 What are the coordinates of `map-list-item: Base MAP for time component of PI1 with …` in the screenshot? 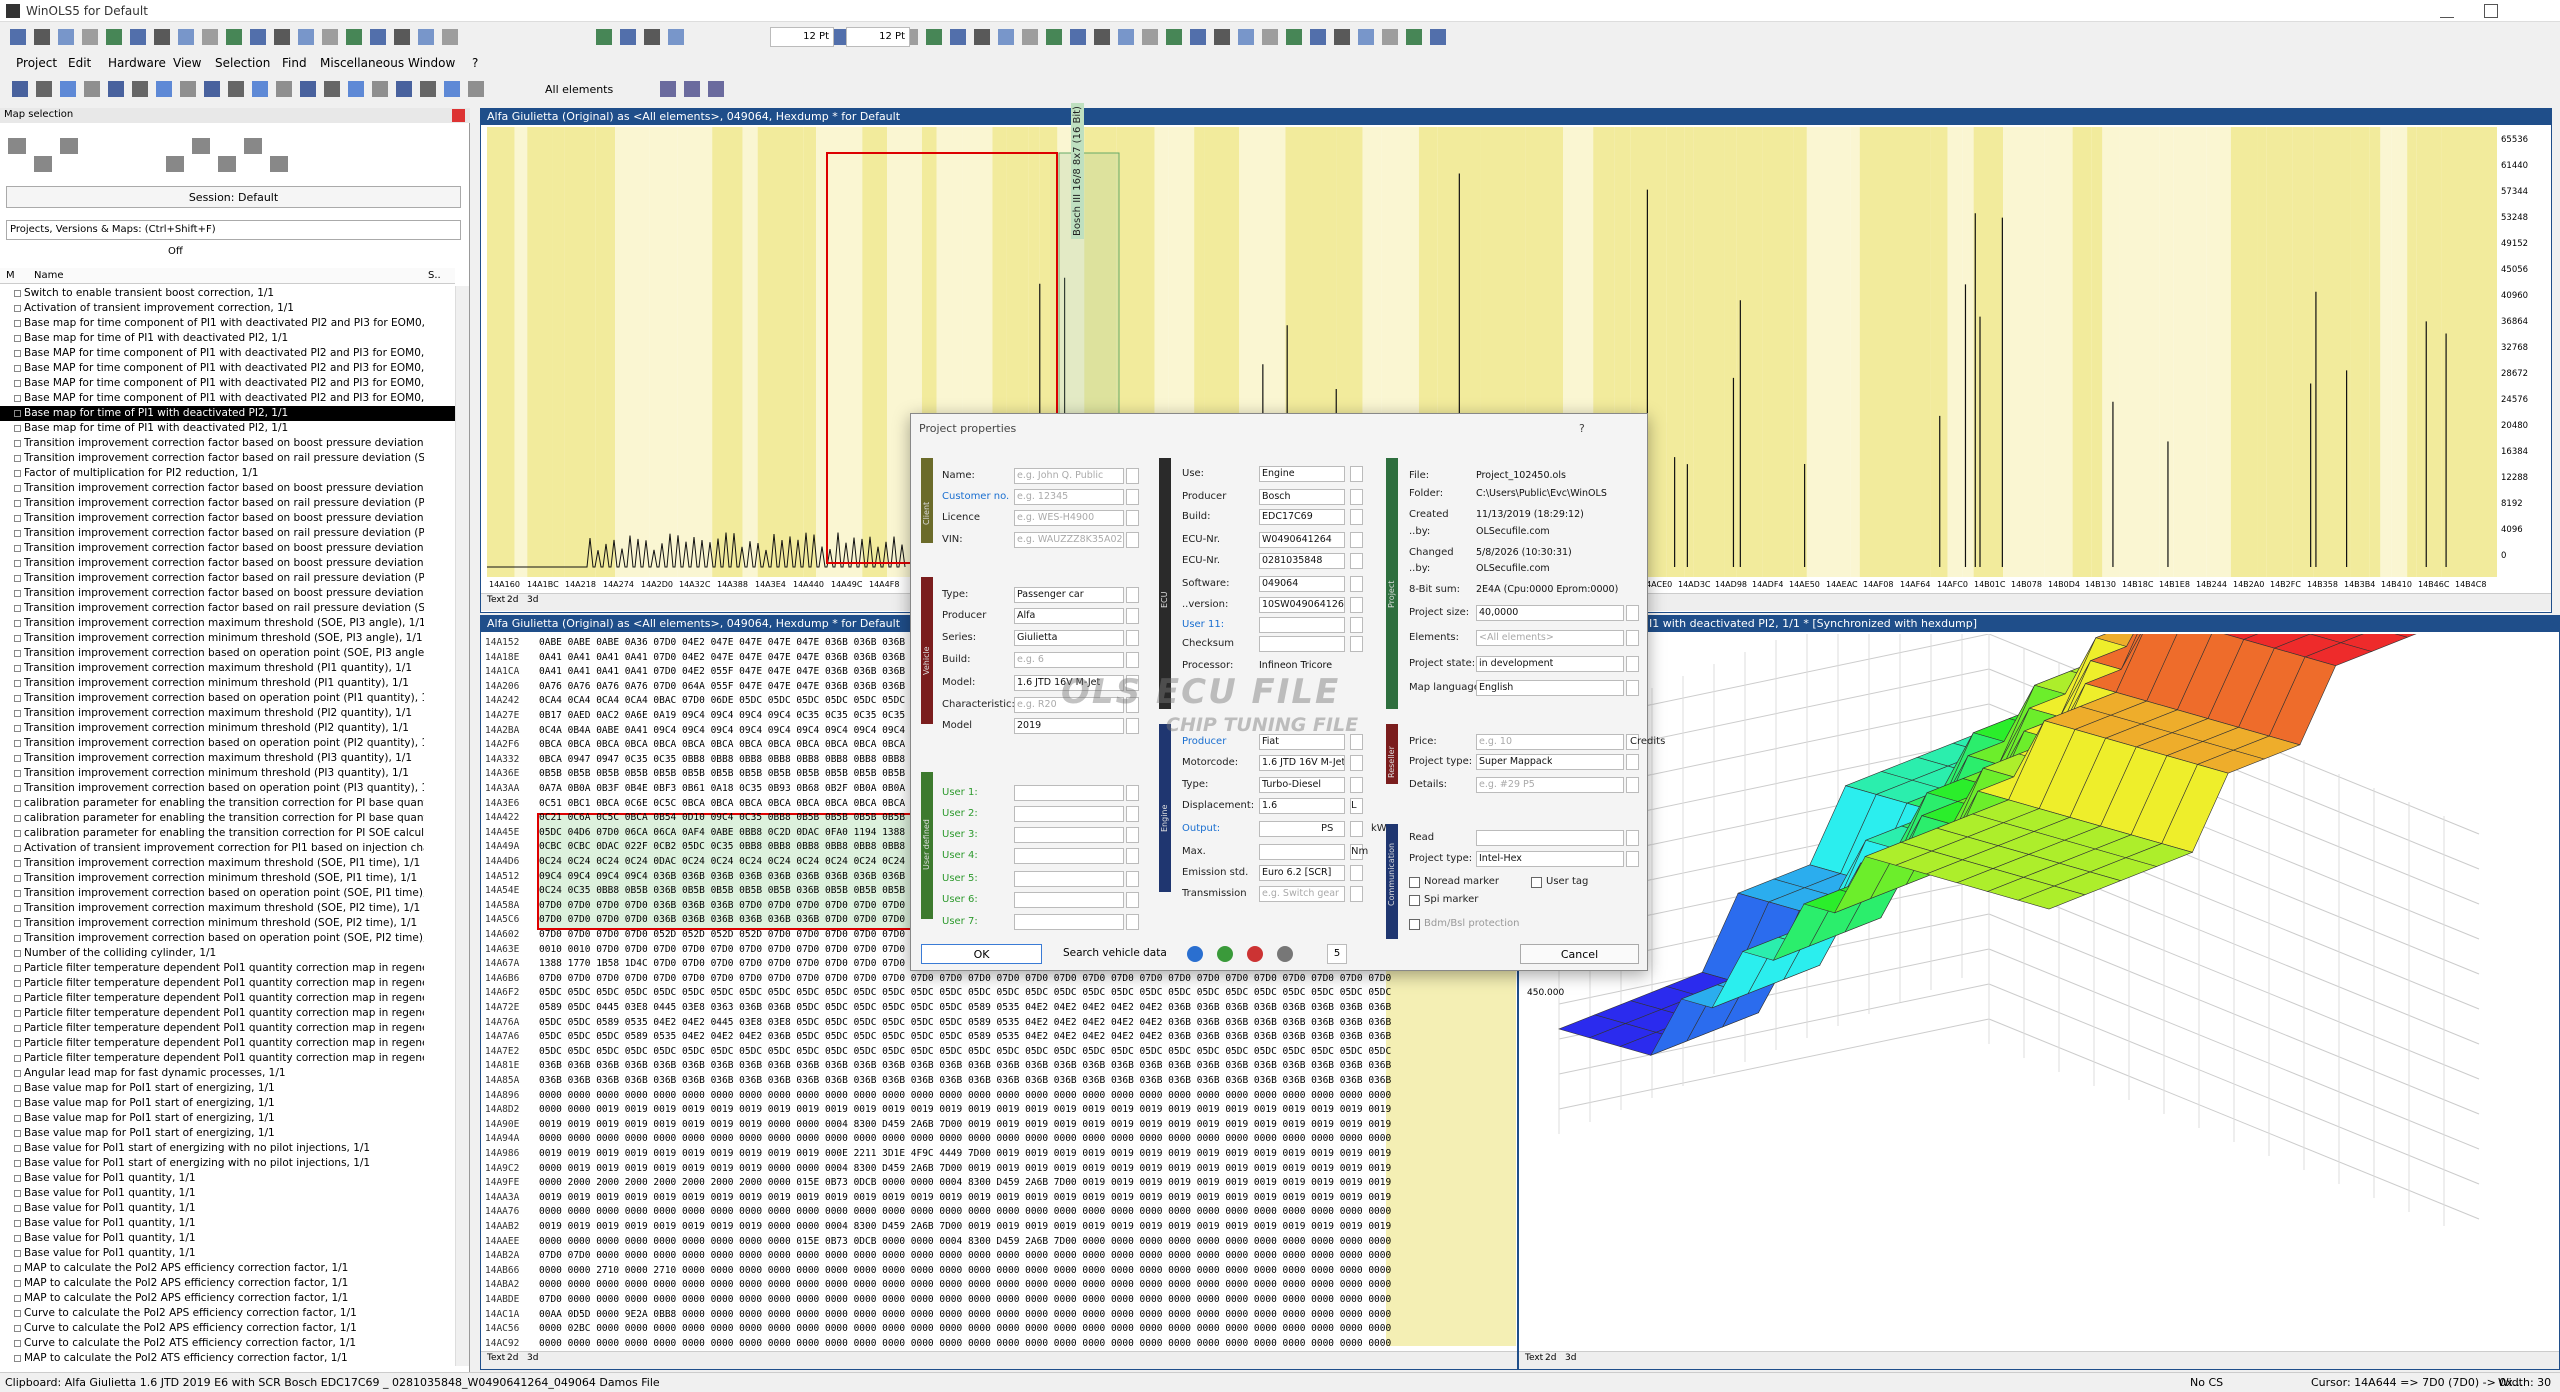 It's located at (227, 368).